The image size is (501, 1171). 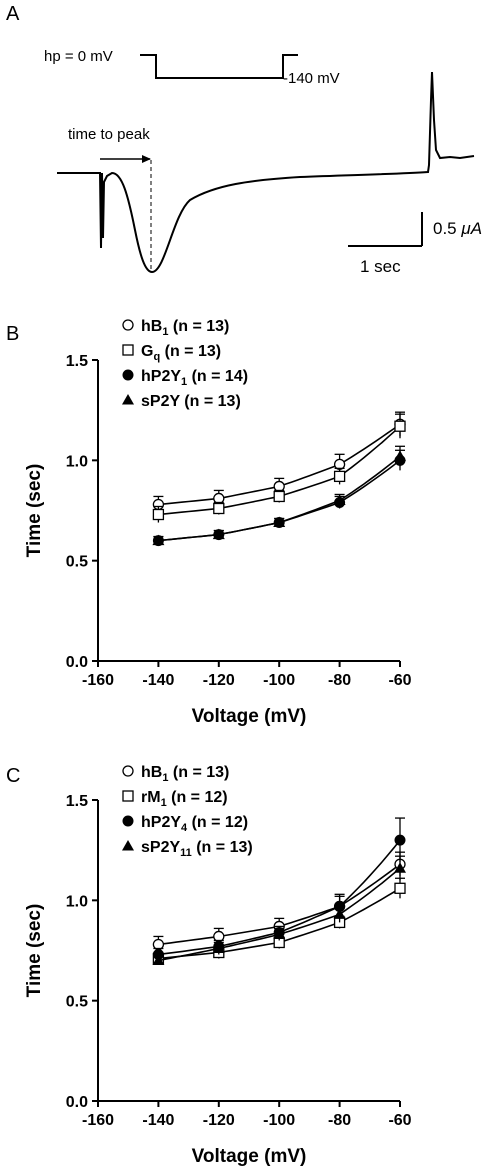 What do you see at coordinates (184, 799) in the screenshot?
I see `legend-label: rM1 (n = 12)` at bounding box center [184, 799].